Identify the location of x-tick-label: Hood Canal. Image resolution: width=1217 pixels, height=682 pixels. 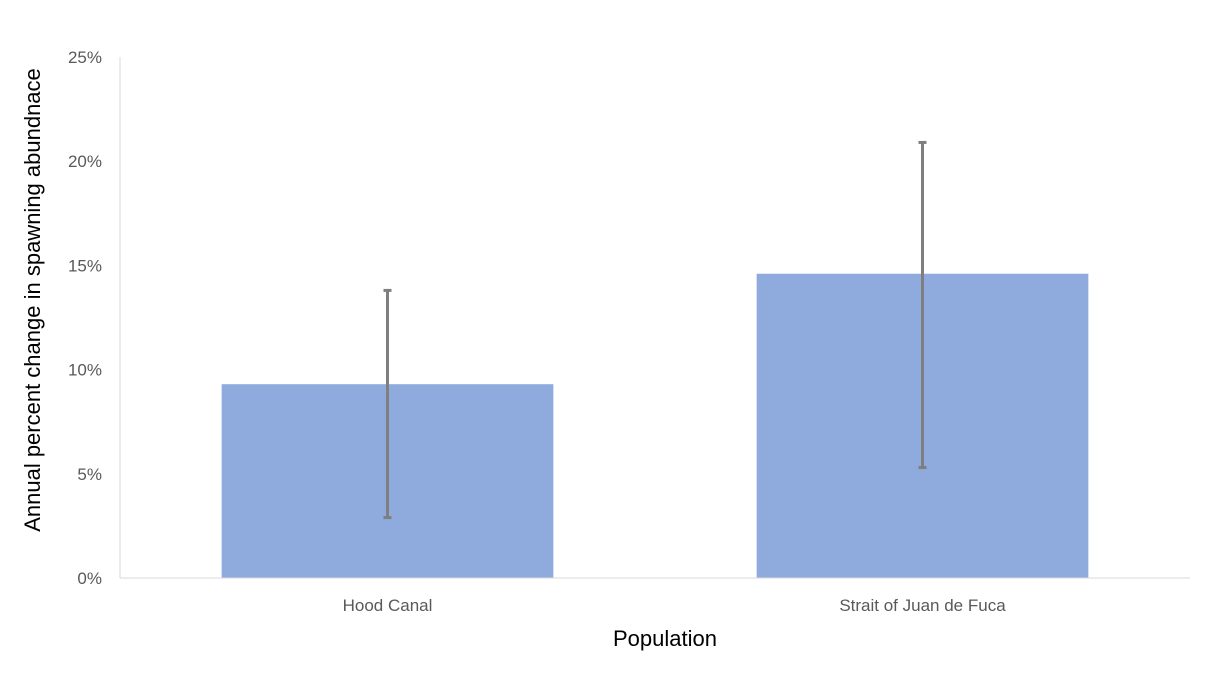
(388, 605).